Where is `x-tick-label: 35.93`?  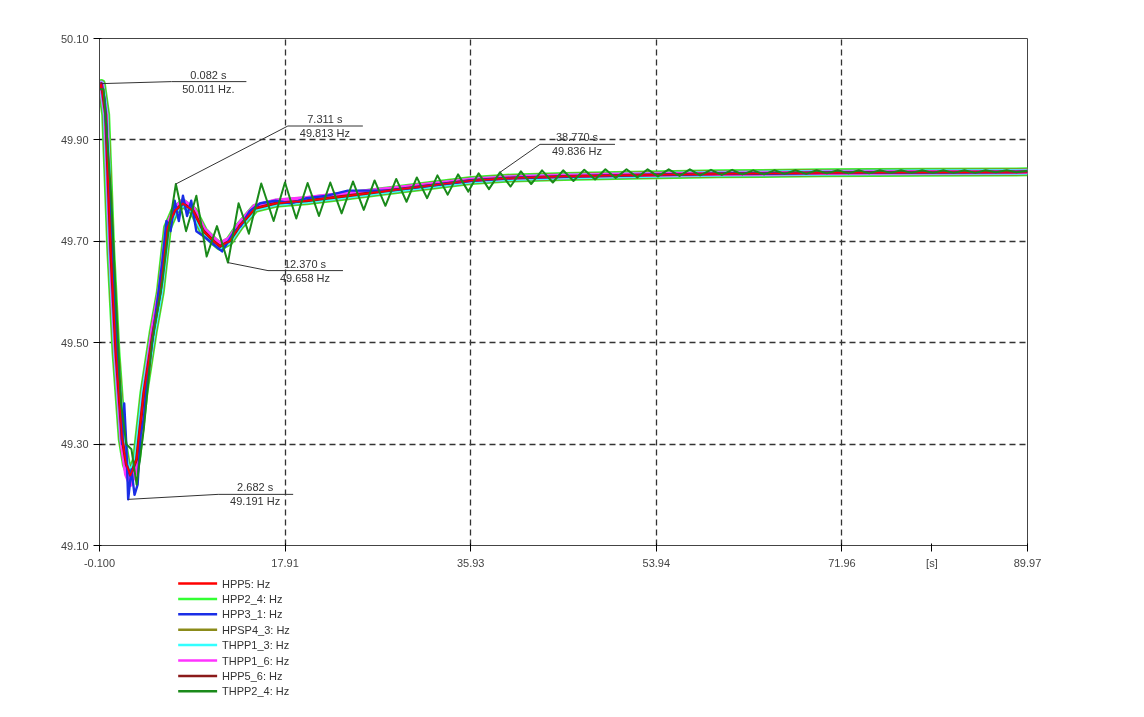 x-tick-label: 35.93 is located at coordinates (470, 562).